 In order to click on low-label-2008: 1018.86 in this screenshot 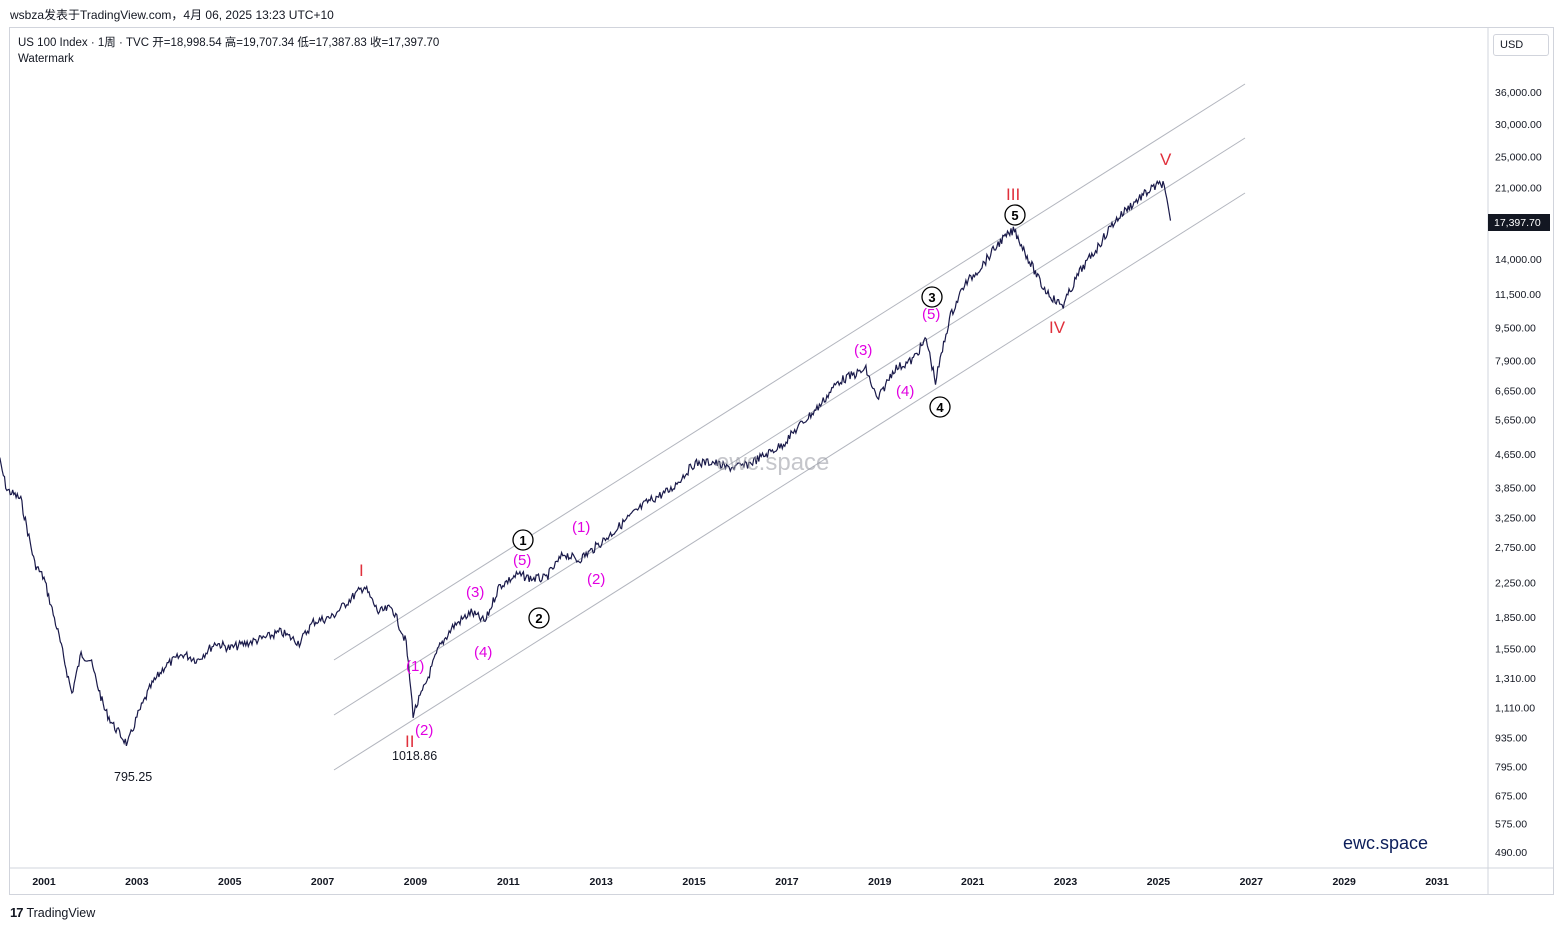, I will do `click(414, 756)`.